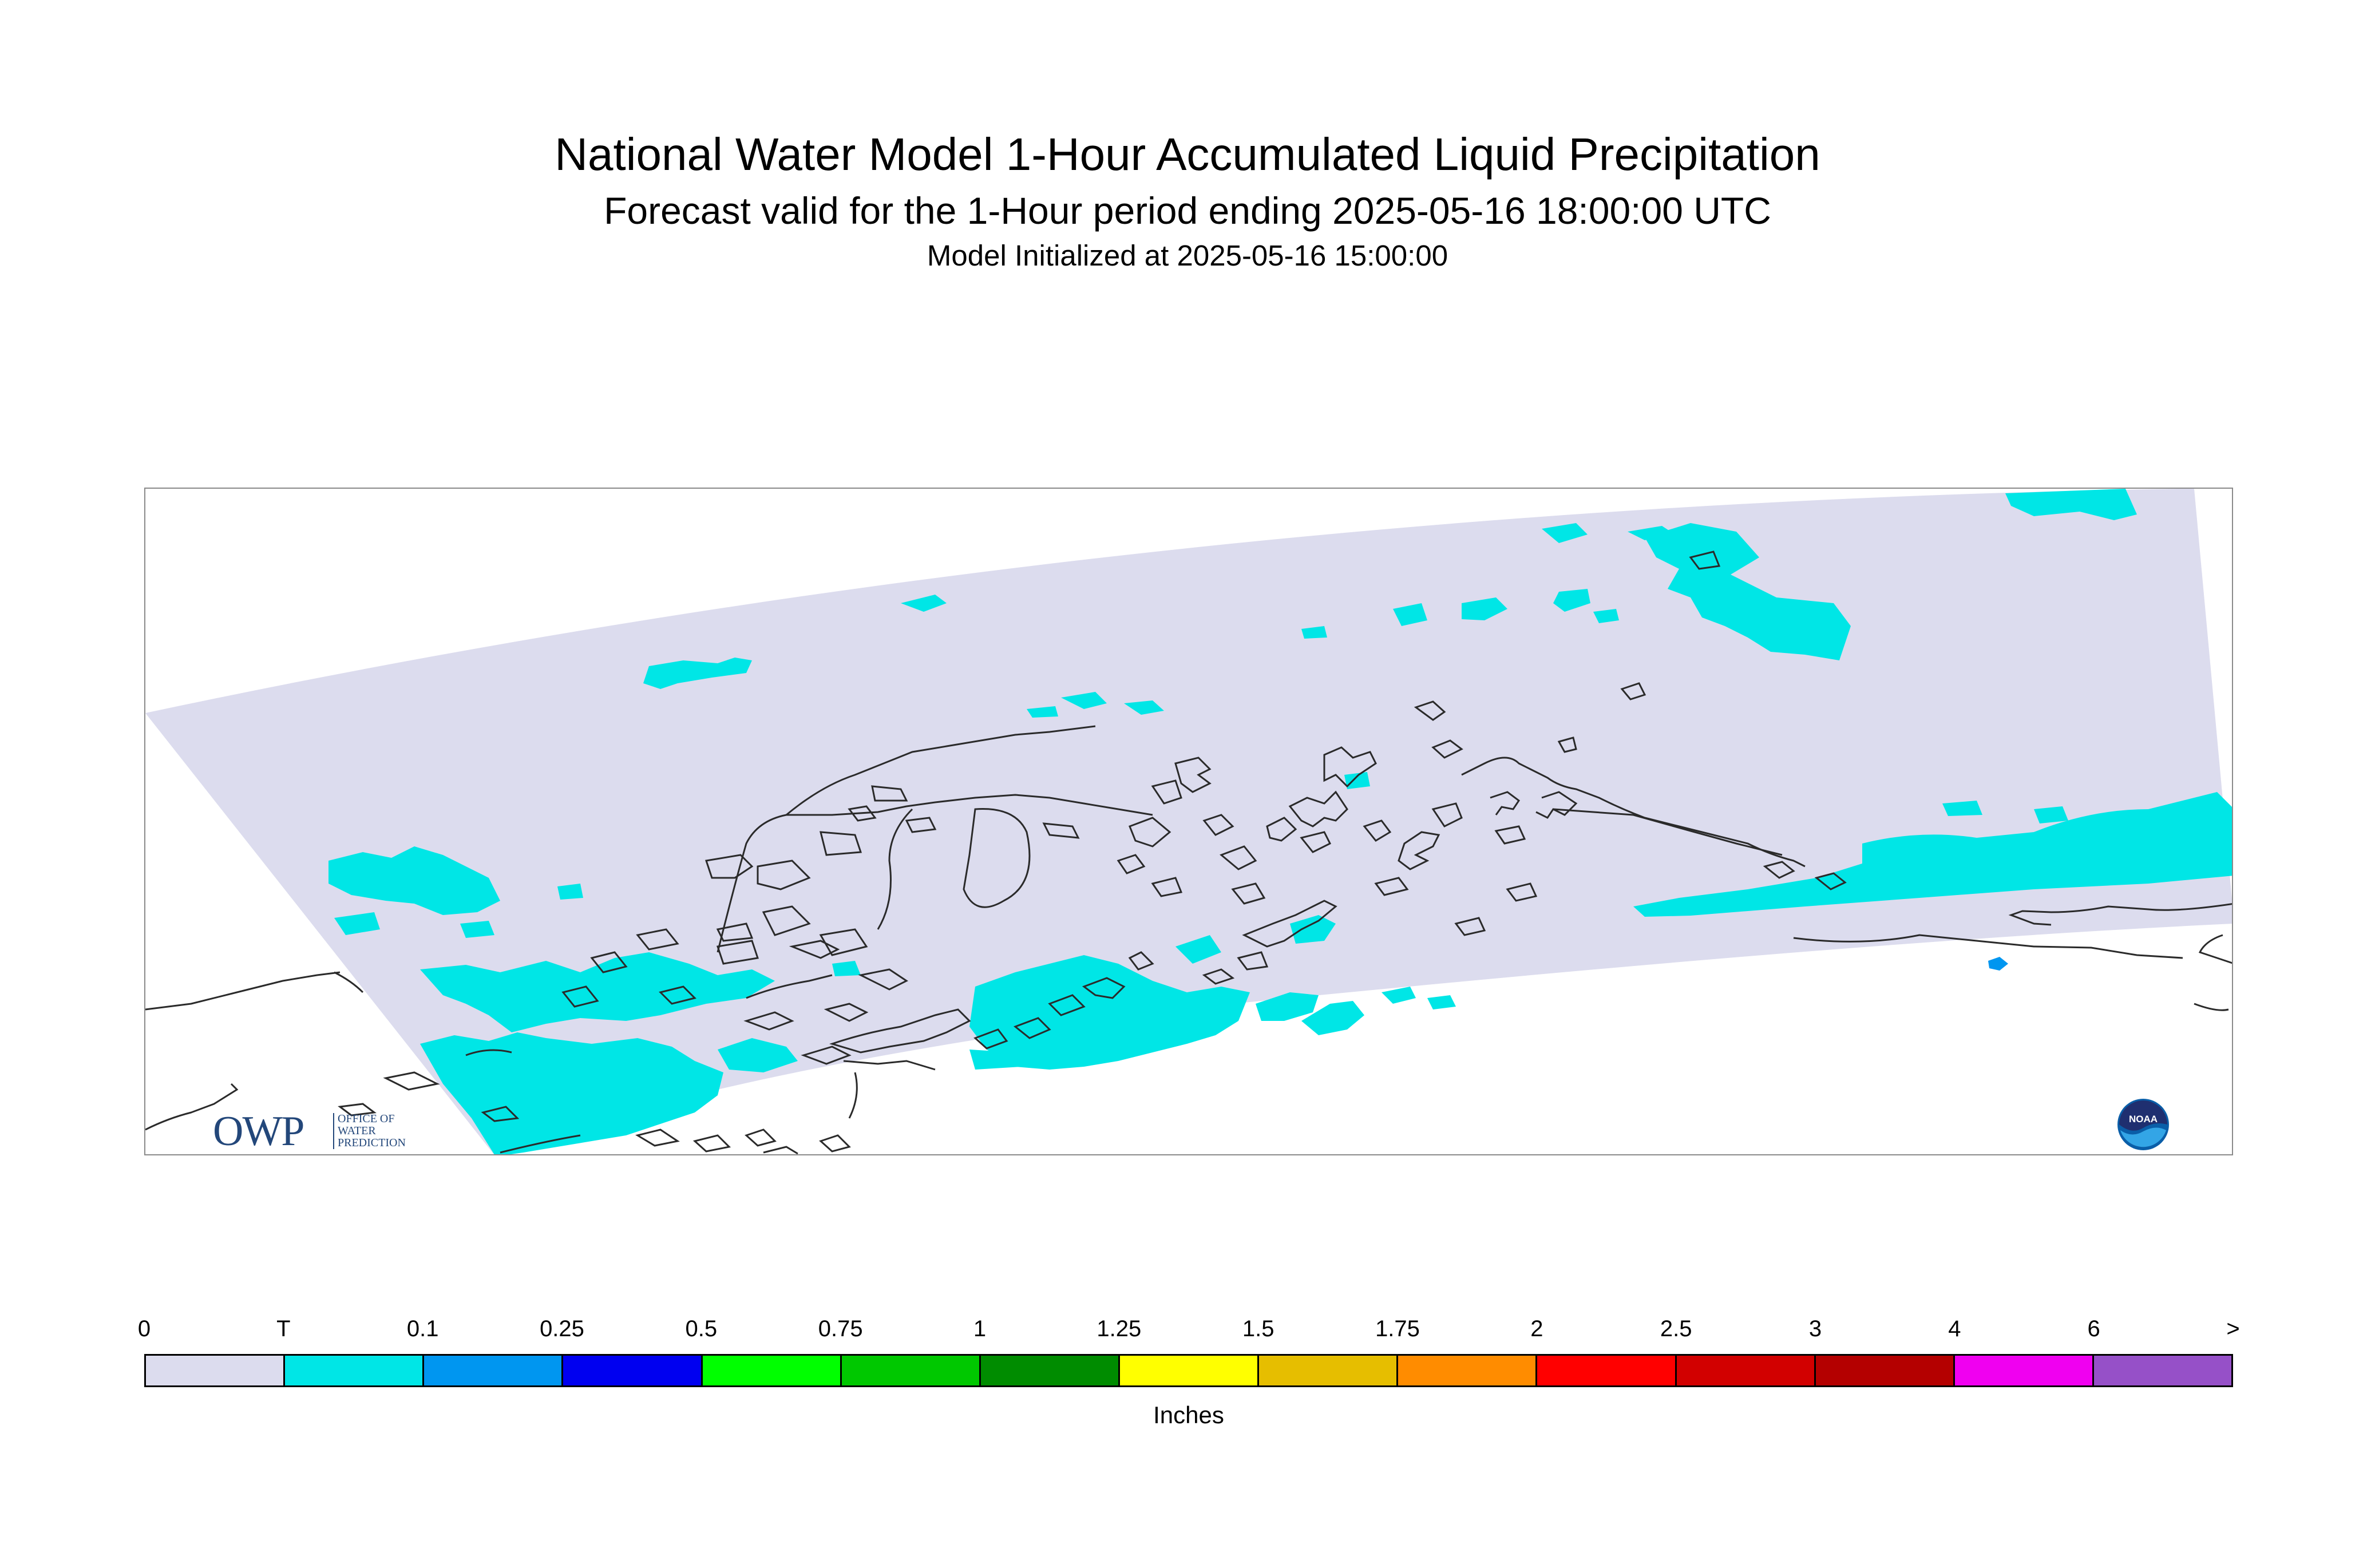  What do you see at coordinates (1815, 1328) in the screenshot?
I see `legend-tick-label: 3` at bounding box center [1815, 1328].